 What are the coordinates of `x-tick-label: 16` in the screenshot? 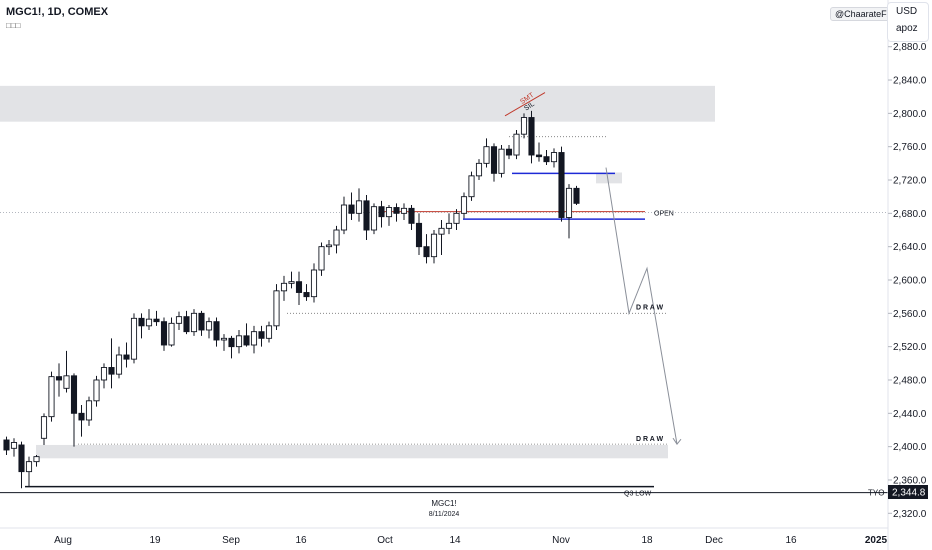 It's located at (301, 540).